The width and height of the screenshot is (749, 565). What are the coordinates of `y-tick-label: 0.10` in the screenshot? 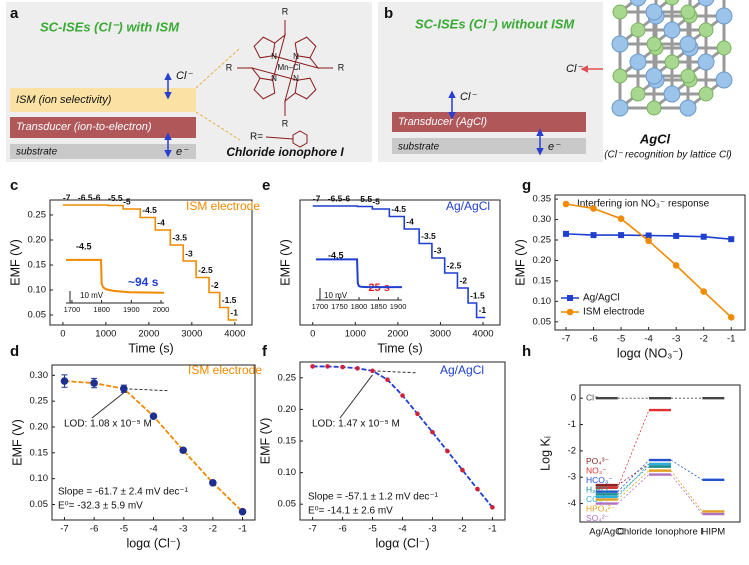 It's located at (39, 478).